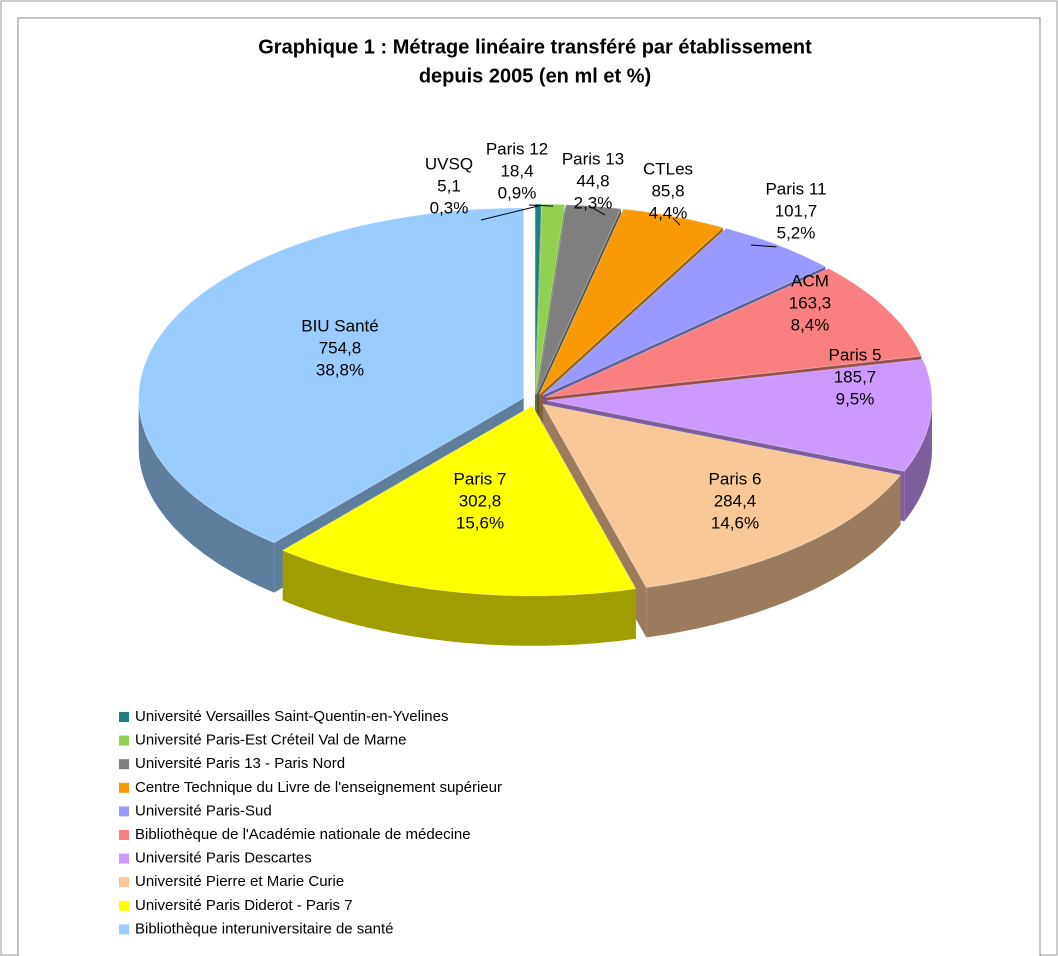 This screenshot has height=956, width=1058. What do you see at coordinates (449, 185) in the screenshot?
I see `data-label: 5,1` at bounding box center [449, 185].